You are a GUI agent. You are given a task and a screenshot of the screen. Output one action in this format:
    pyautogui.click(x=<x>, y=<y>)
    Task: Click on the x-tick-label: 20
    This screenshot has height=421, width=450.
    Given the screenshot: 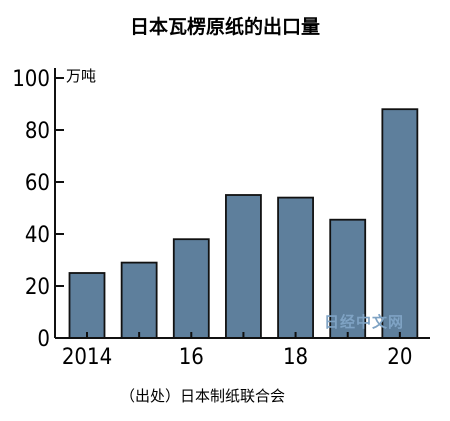 What is the action you would take?
    pyautogui.click(x=399, y=357)
    